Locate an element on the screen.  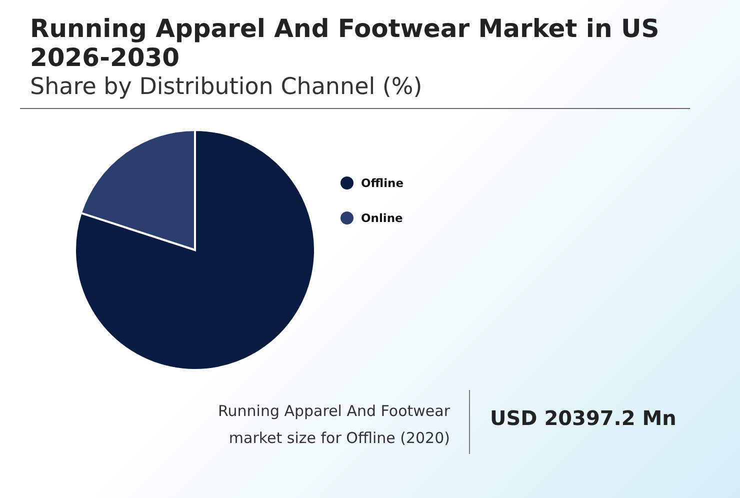
chart-subtitle: Share by Distribution Channel (%) is located at coordinates (226, 87).